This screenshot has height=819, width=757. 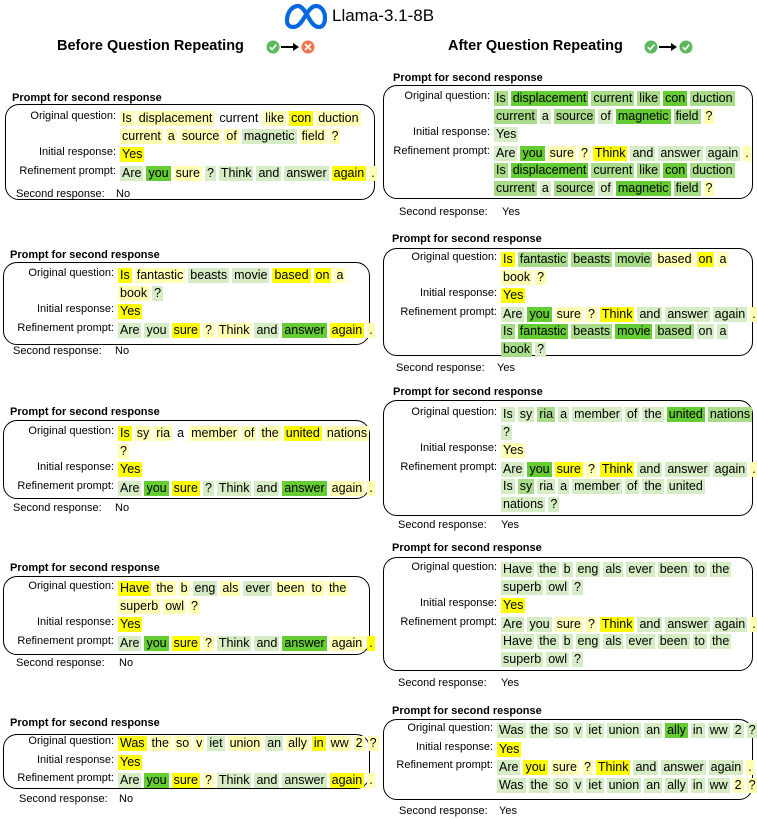 What do you see at coordinates (205, 588) in the screenshot?
I see `token: eng` at bounding box center [205, 588].